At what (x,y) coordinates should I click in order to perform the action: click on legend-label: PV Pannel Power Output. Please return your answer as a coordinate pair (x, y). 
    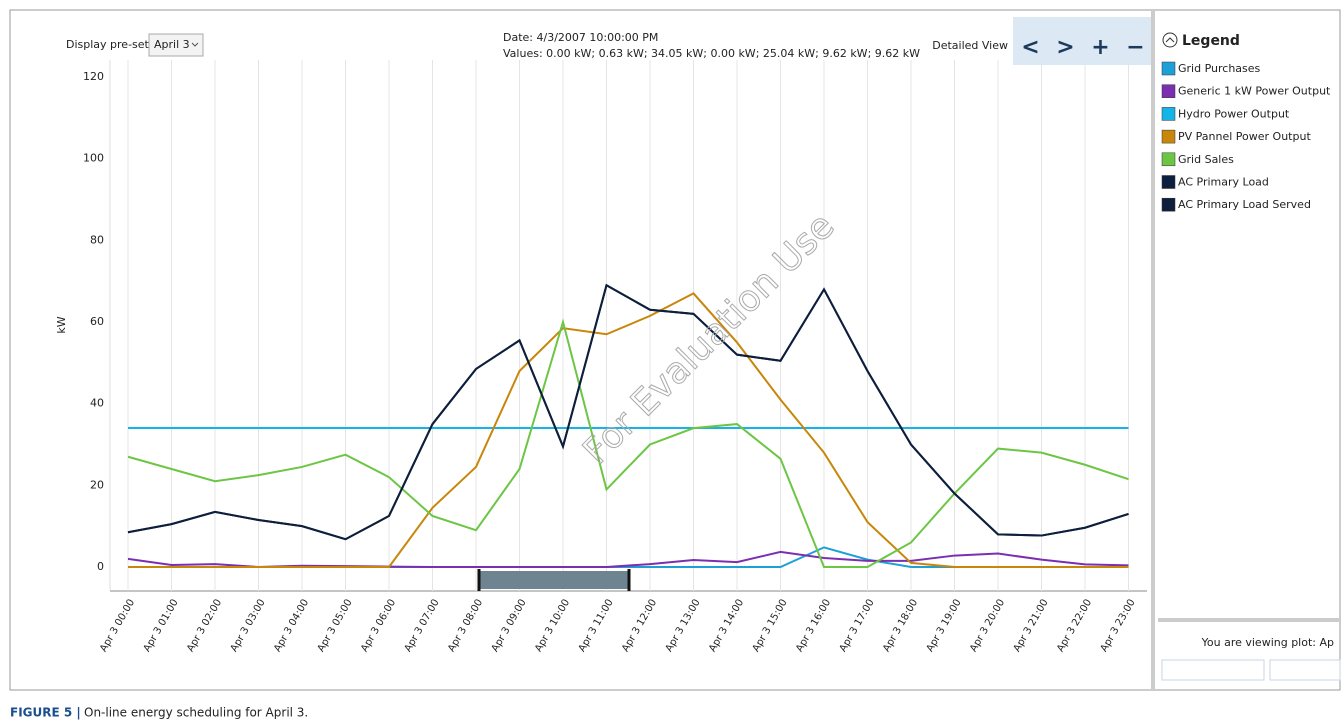
    Looking at the image, I should click on (1244, 136).